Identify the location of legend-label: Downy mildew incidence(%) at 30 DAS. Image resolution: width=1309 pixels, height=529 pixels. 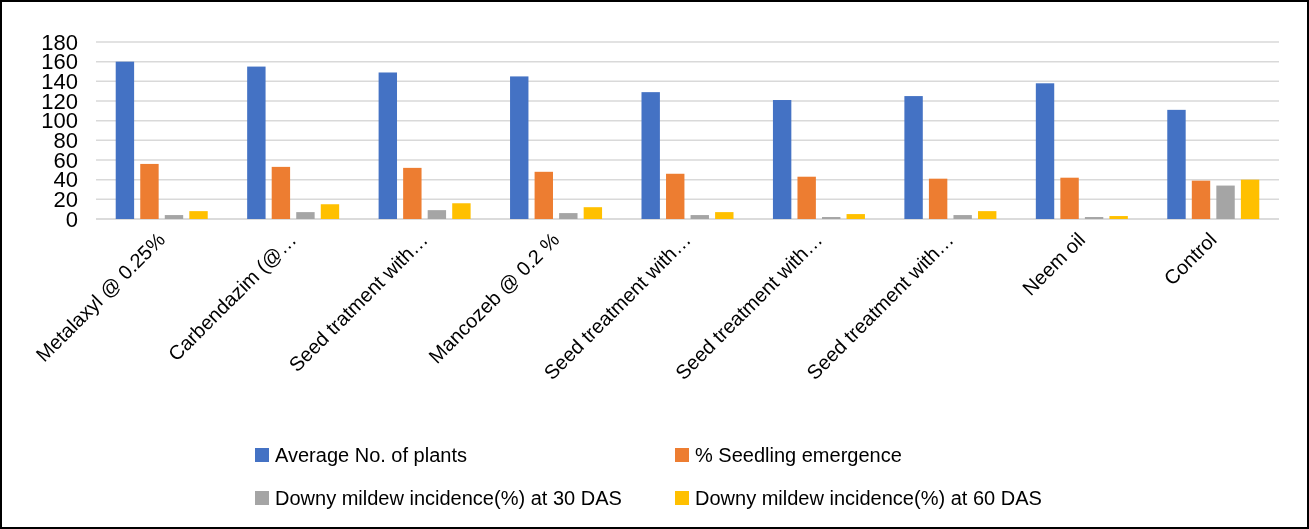
(448, 498).